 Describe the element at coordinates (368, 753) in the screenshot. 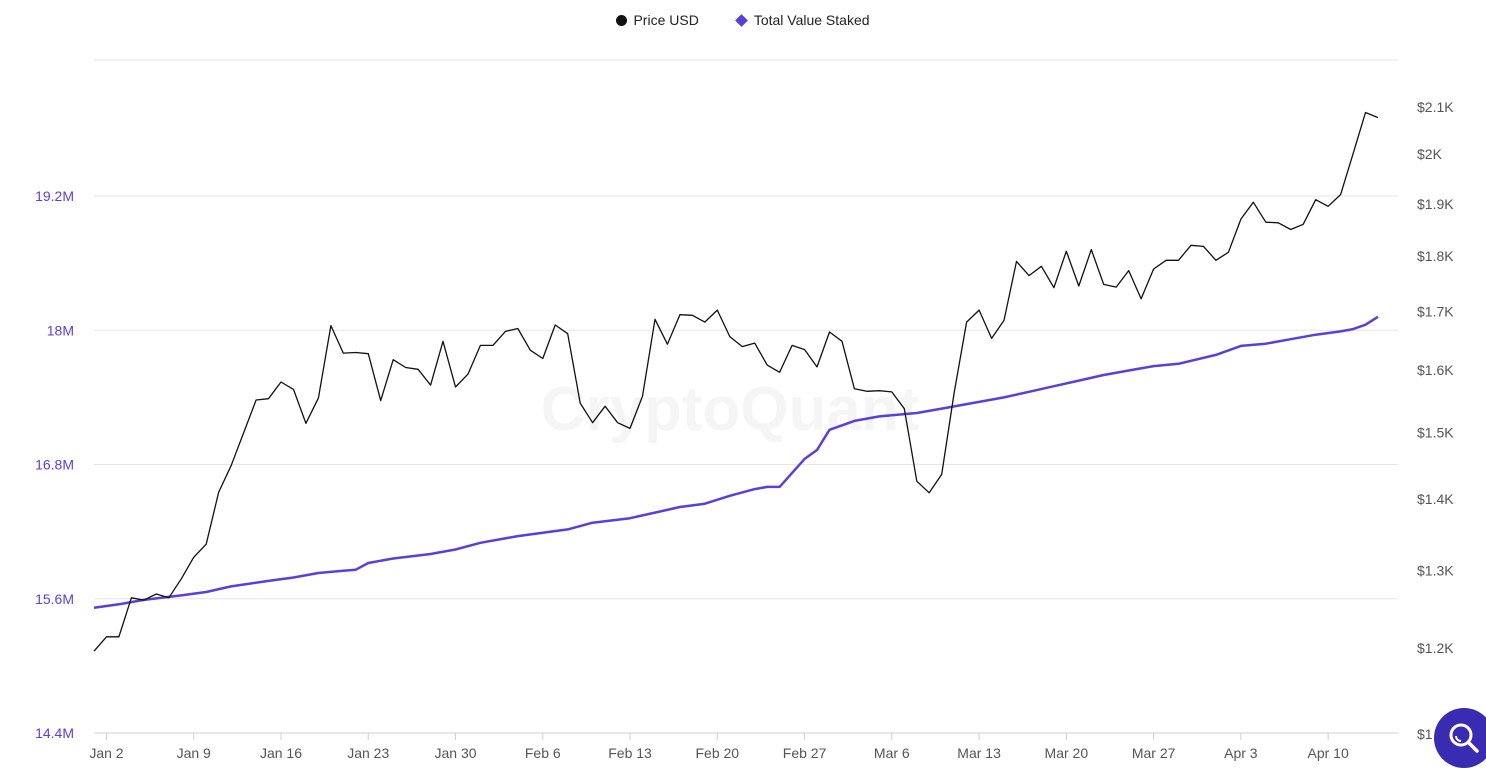

I see `x-tick-label: Jan 23` at that location.